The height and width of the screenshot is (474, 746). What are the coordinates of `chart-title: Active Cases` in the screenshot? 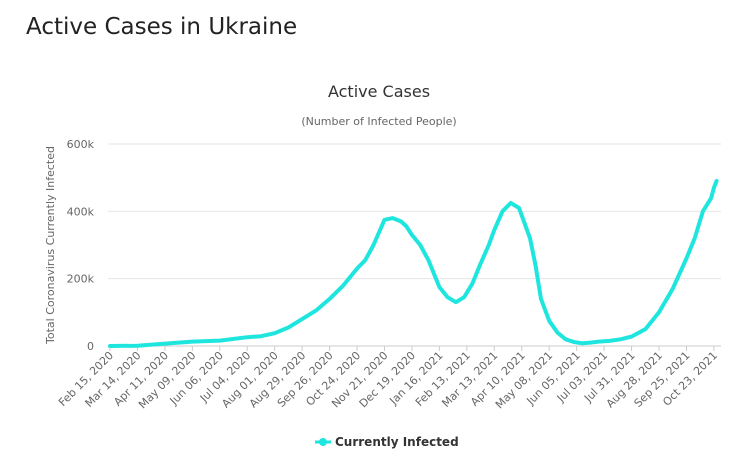 It's located at (379, 91).